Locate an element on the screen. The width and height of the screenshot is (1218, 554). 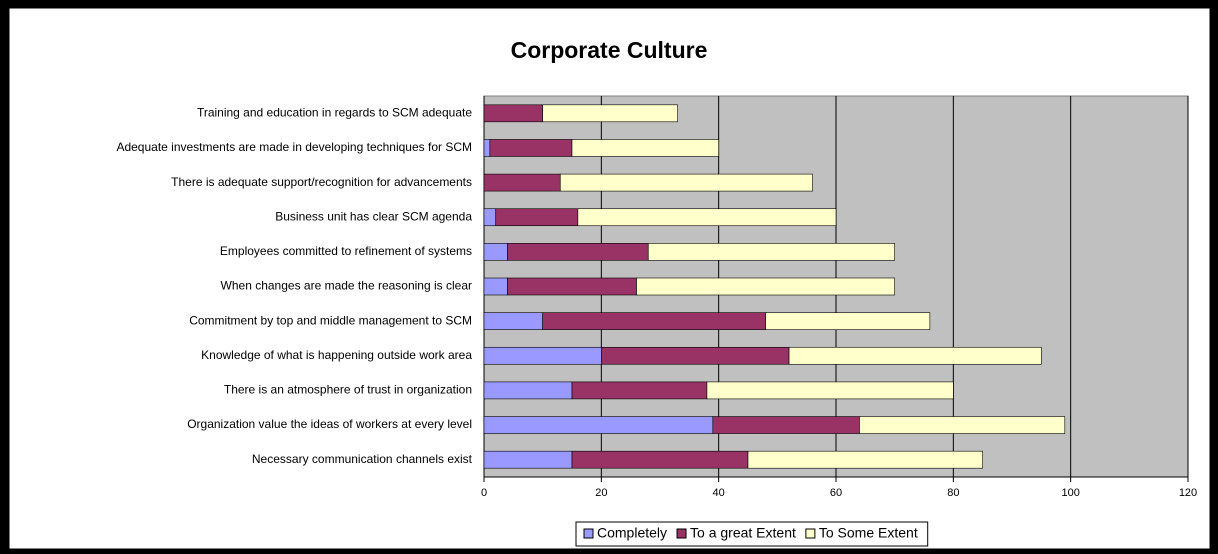
y-tick-label: Necessary communication channels exist is located at coordinates (362, 459).